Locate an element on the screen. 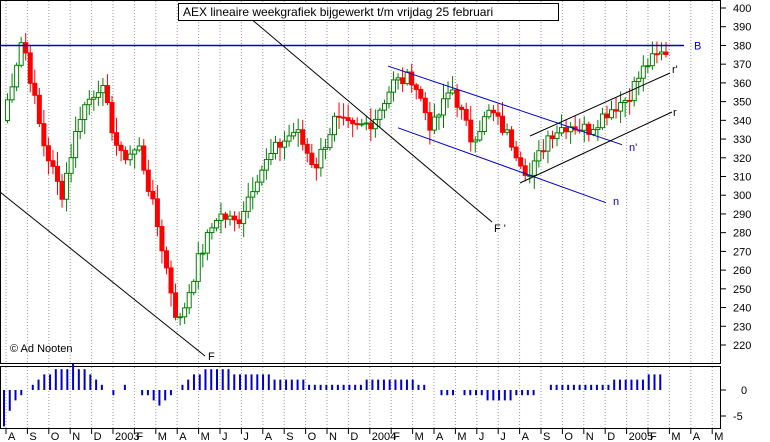 This screenshot has height=442, width=770. x-tick-label: D is located at coordinates (354, 436).